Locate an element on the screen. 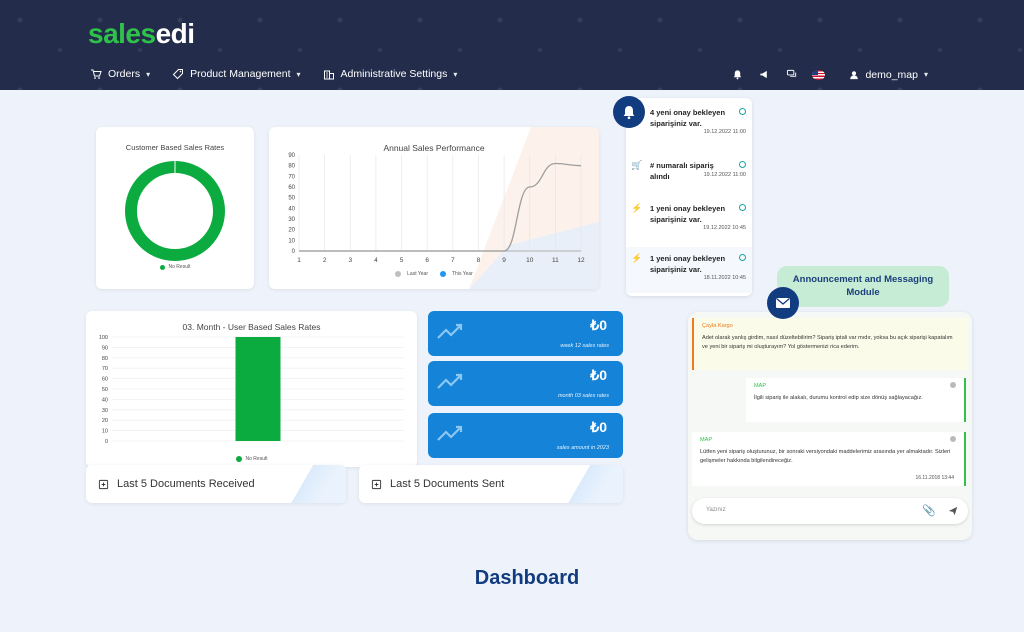 The width and height of the screenshot is (1024, 632). logo: salesedi is located at coordinates (141, 34).